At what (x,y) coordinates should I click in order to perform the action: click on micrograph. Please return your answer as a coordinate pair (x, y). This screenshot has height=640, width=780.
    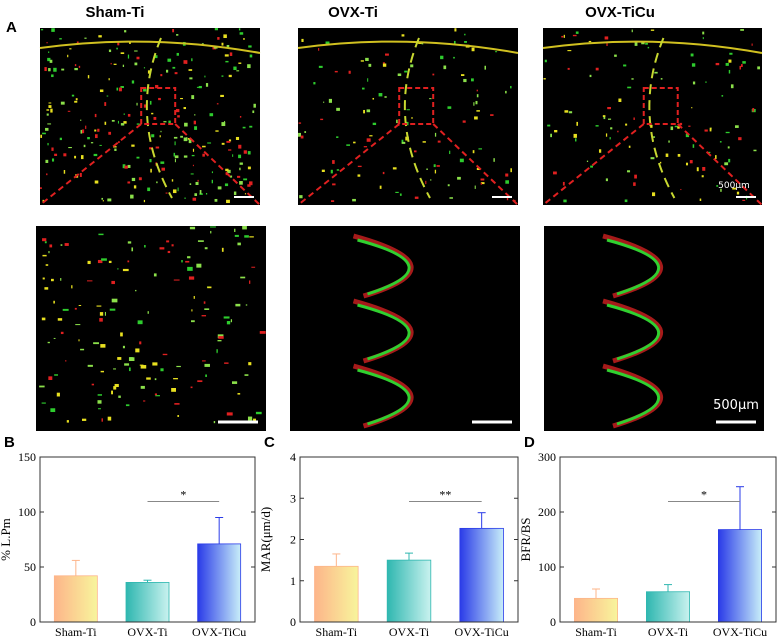
    Looking at the image, I should click on (652, 116).